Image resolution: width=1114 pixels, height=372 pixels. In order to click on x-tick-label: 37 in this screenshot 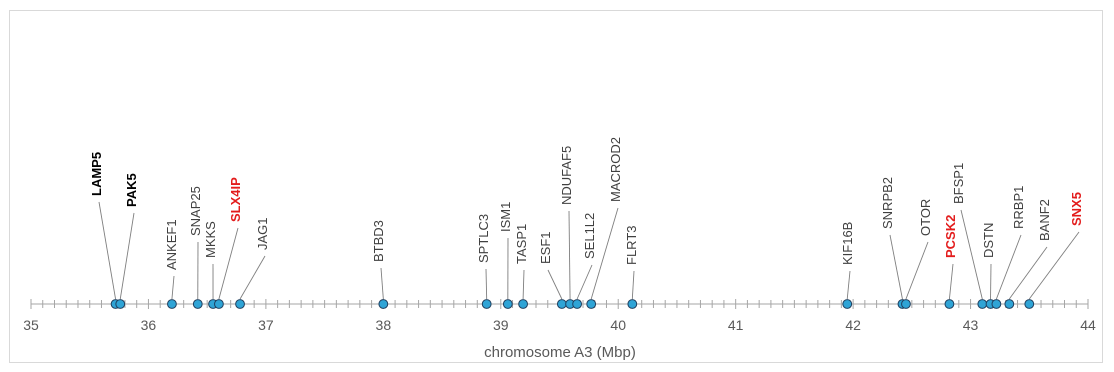, I will do `click(266, 325)`.